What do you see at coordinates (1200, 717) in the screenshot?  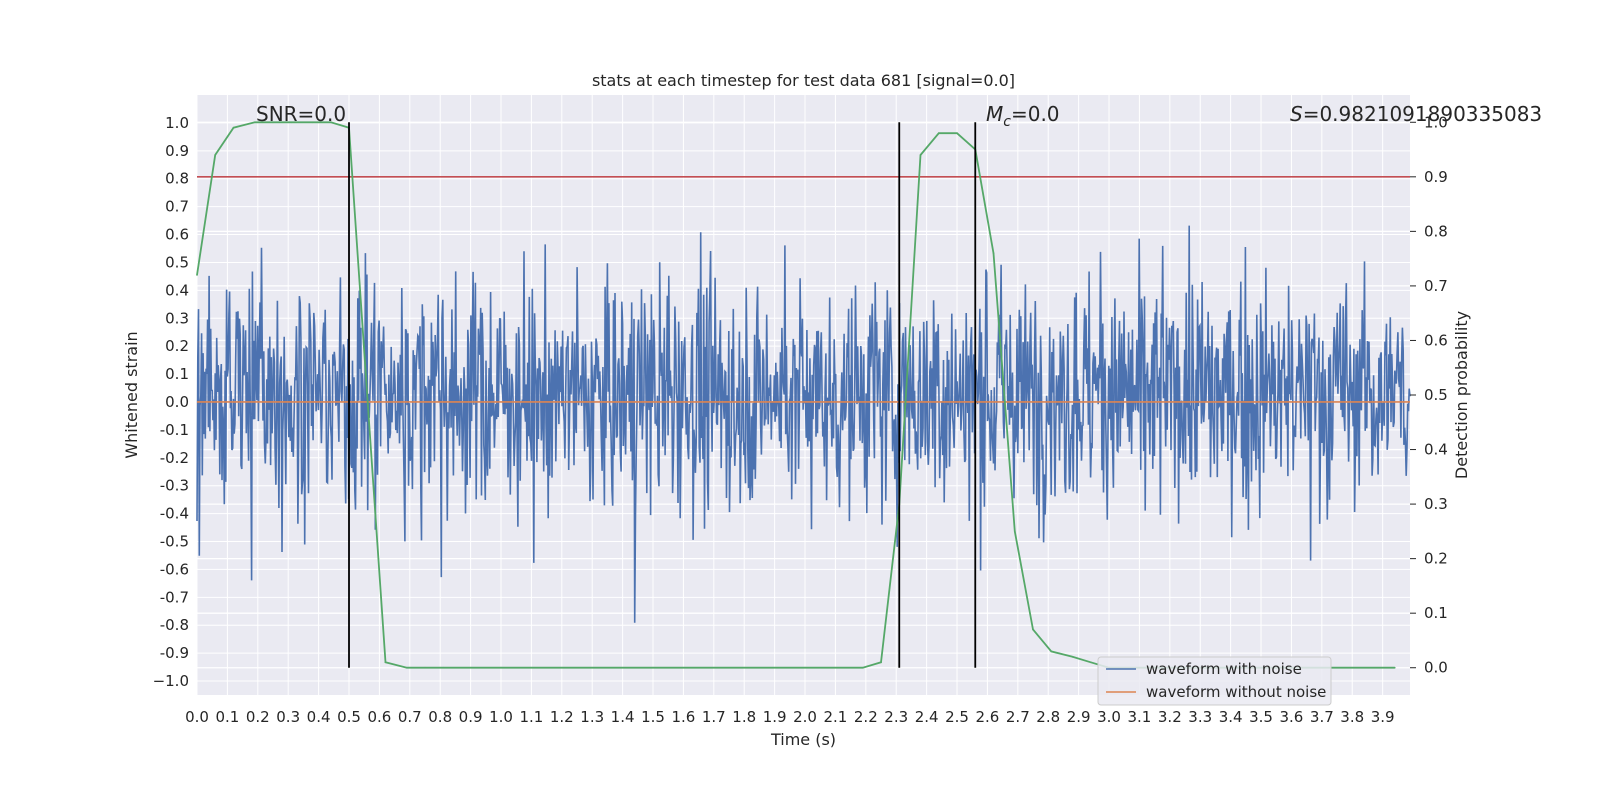 I see `x-tick-label: 3.3` at bounding box center [1200, 717].